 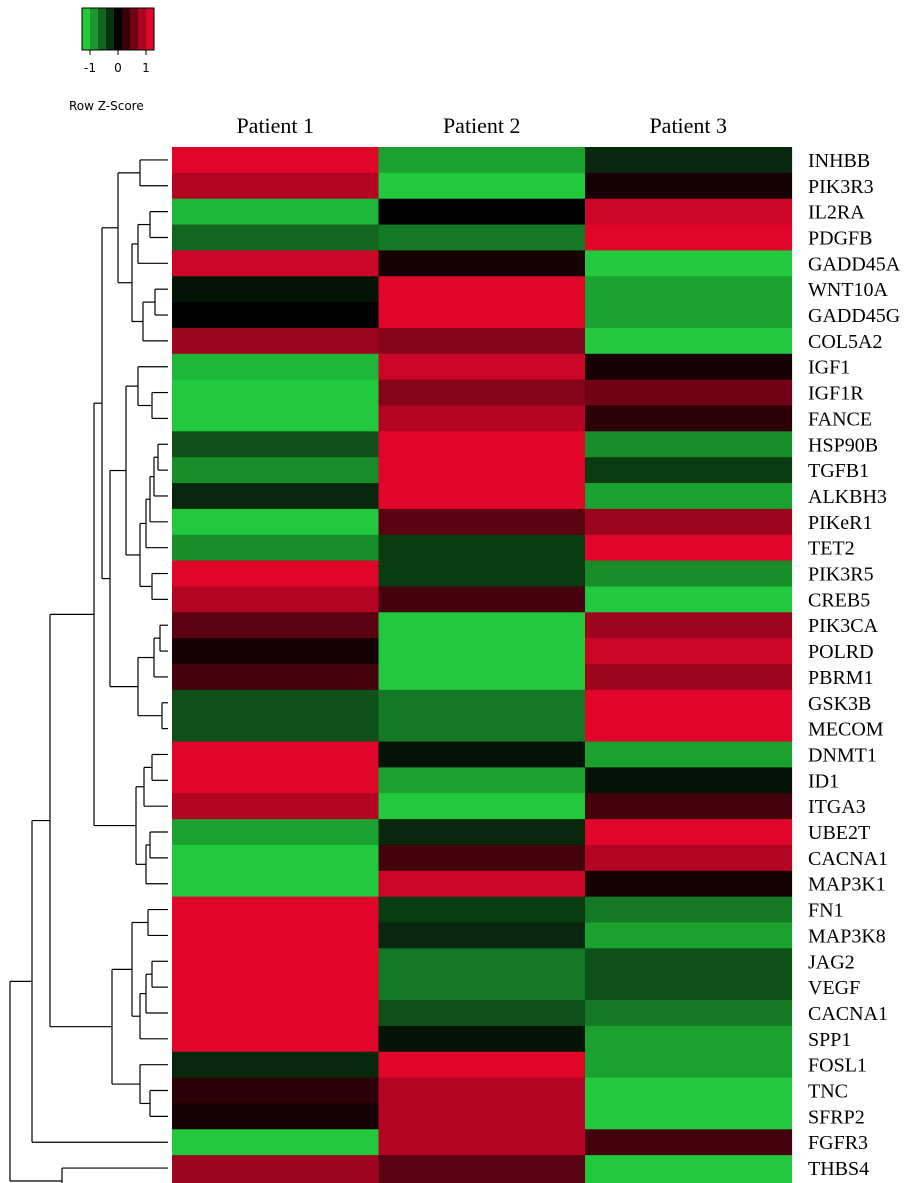 What do you see at coordinates (839, 161) in the screenshot?
I see `row-label: INHBB` at bounding box center [839, 161].